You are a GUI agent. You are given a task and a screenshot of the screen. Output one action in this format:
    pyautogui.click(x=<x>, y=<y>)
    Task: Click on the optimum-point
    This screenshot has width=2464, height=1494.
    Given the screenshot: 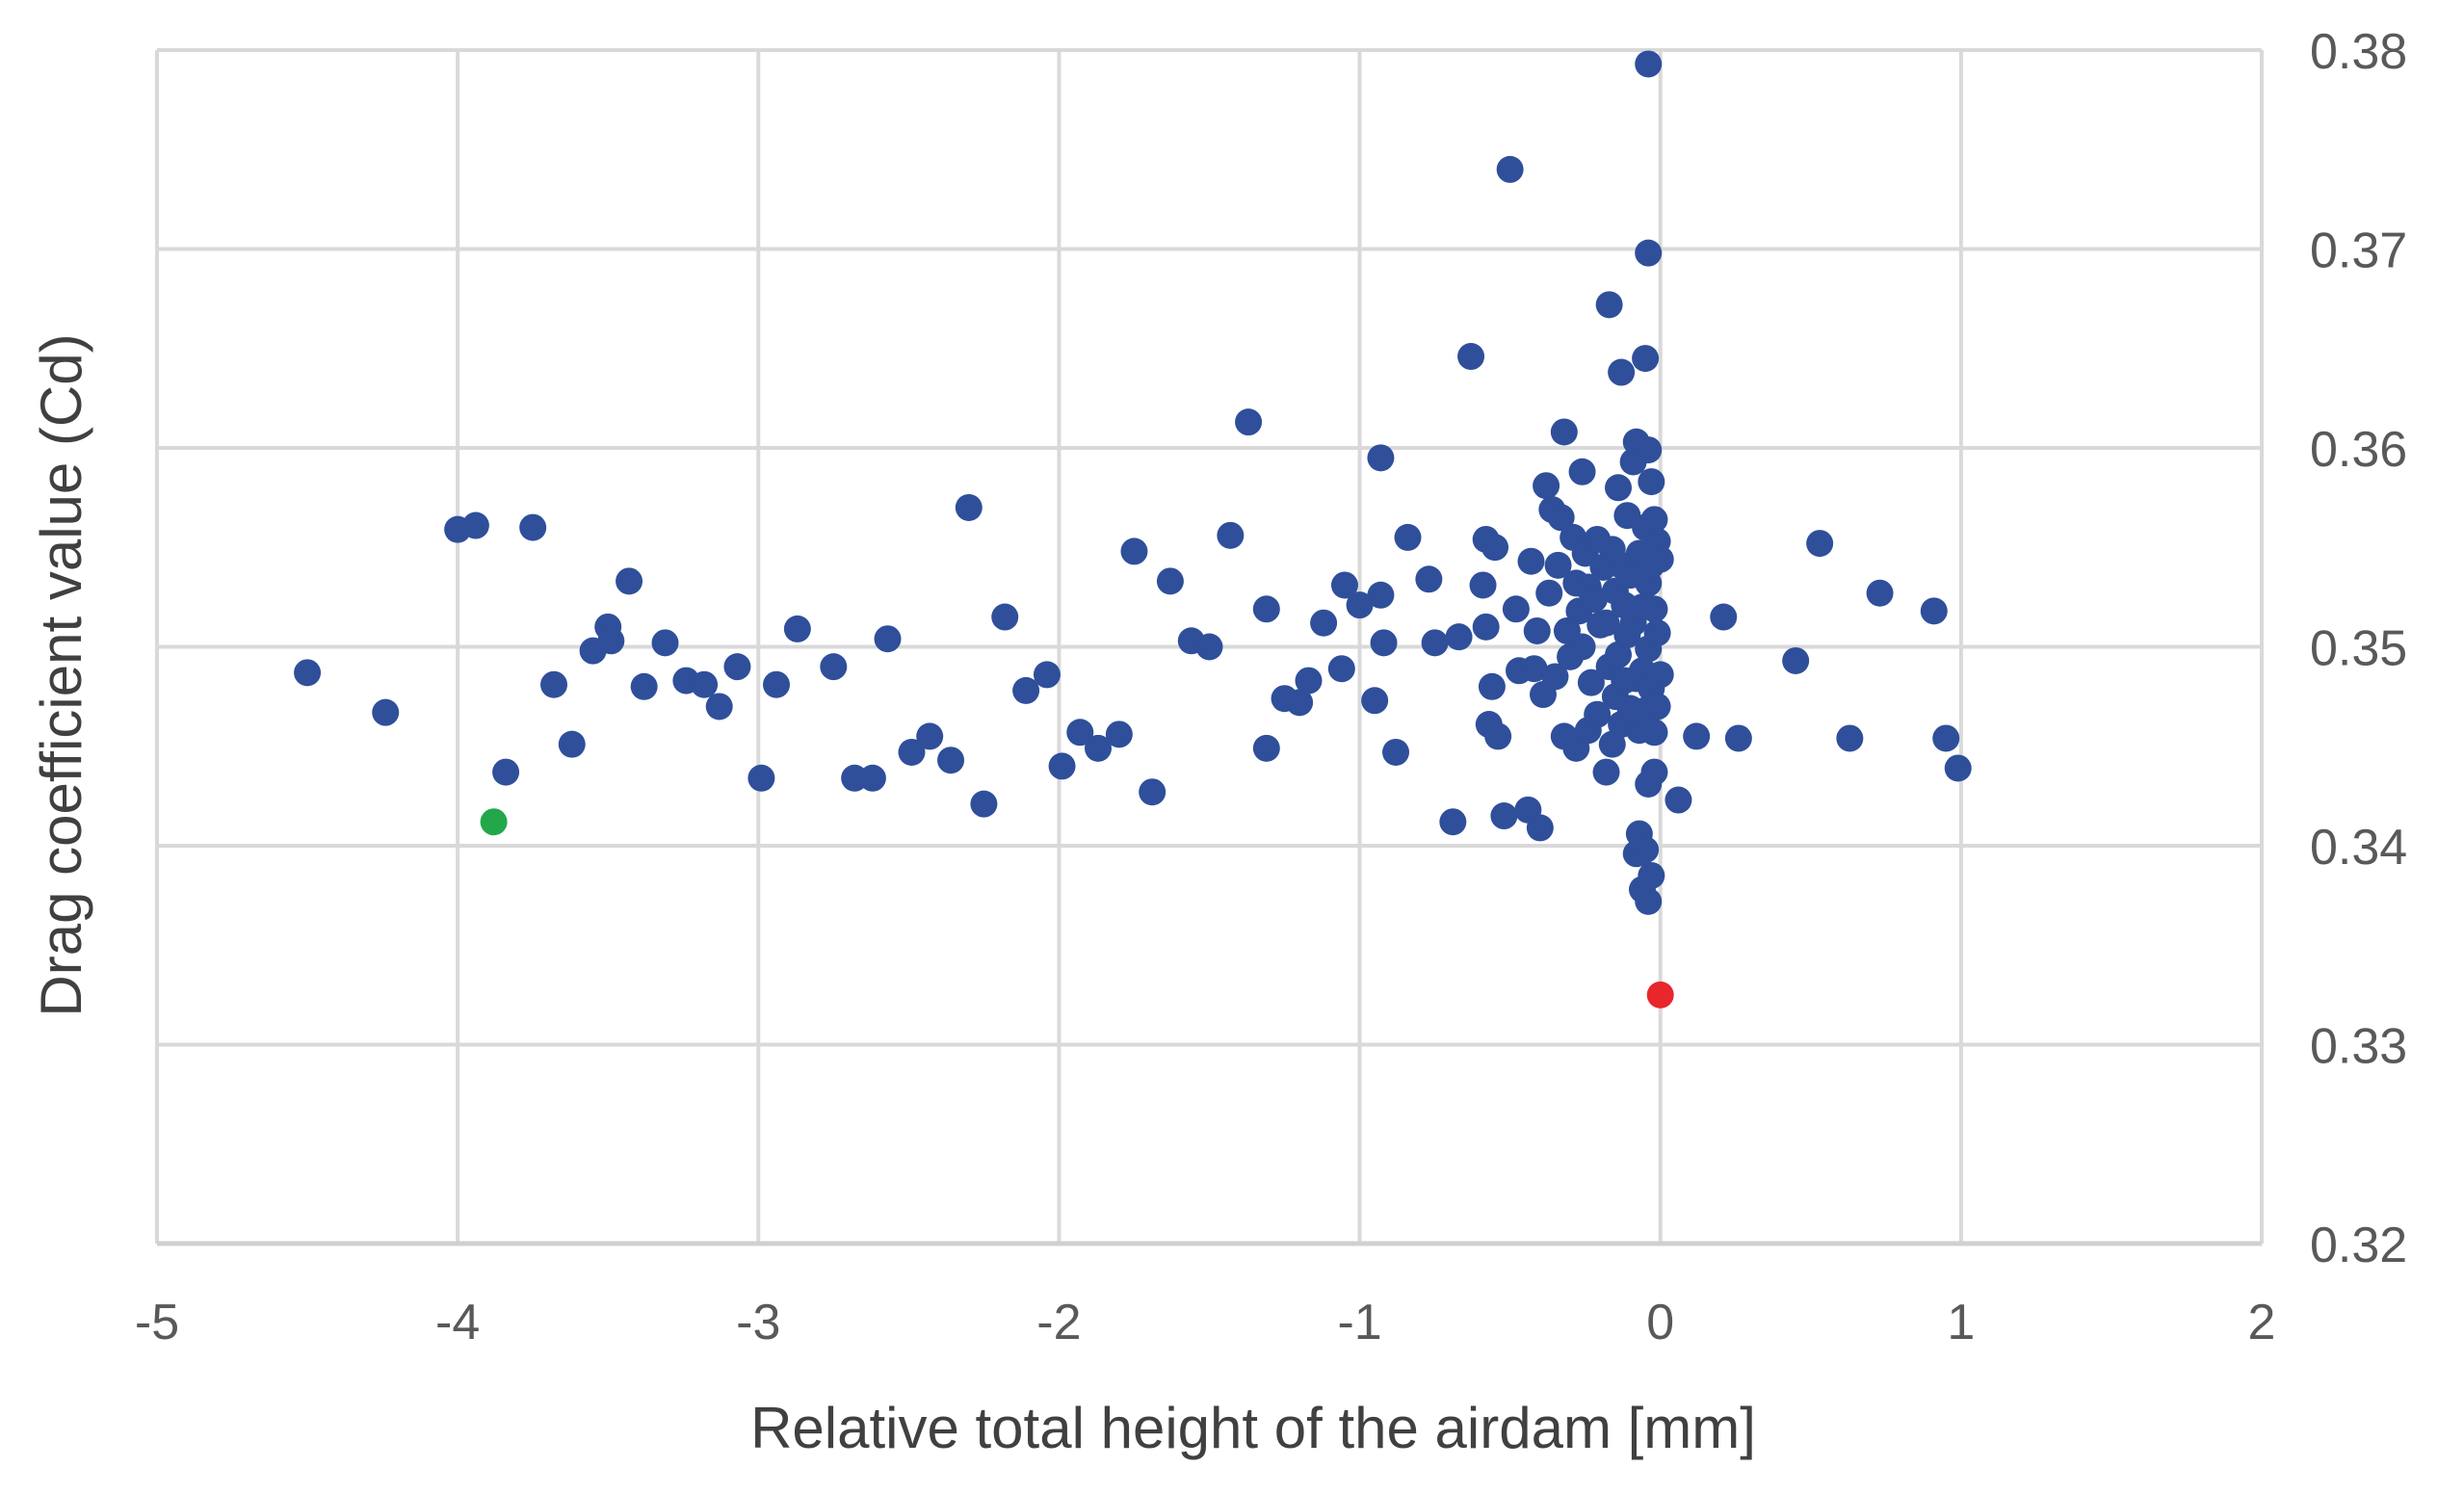 What is the action you would take?
    pyautogui.click(x=494, y=822)
    